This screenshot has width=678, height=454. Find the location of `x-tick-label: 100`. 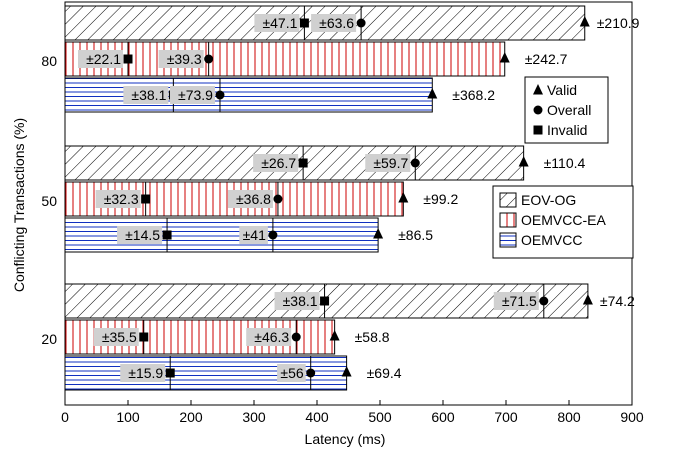

x-tick-label: 100 is located at coordinates (128, 417).